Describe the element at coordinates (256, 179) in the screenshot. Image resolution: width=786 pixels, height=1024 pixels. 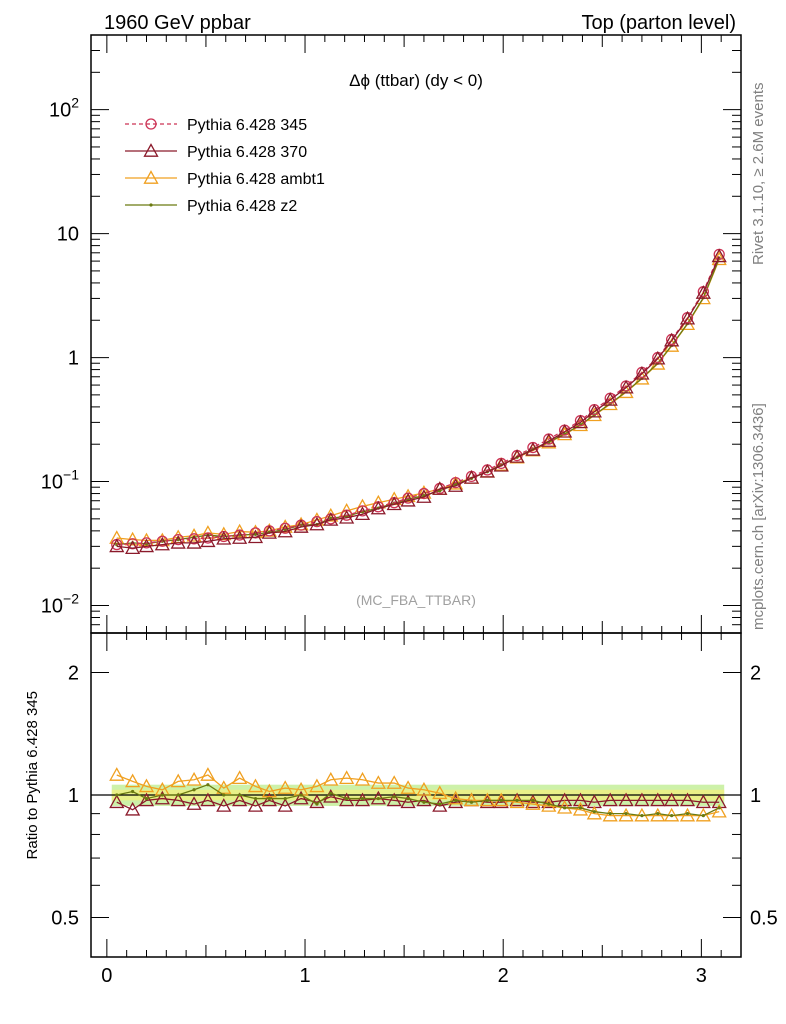
I see `legend-label: Pythia 6.428 ambt1` at that location.